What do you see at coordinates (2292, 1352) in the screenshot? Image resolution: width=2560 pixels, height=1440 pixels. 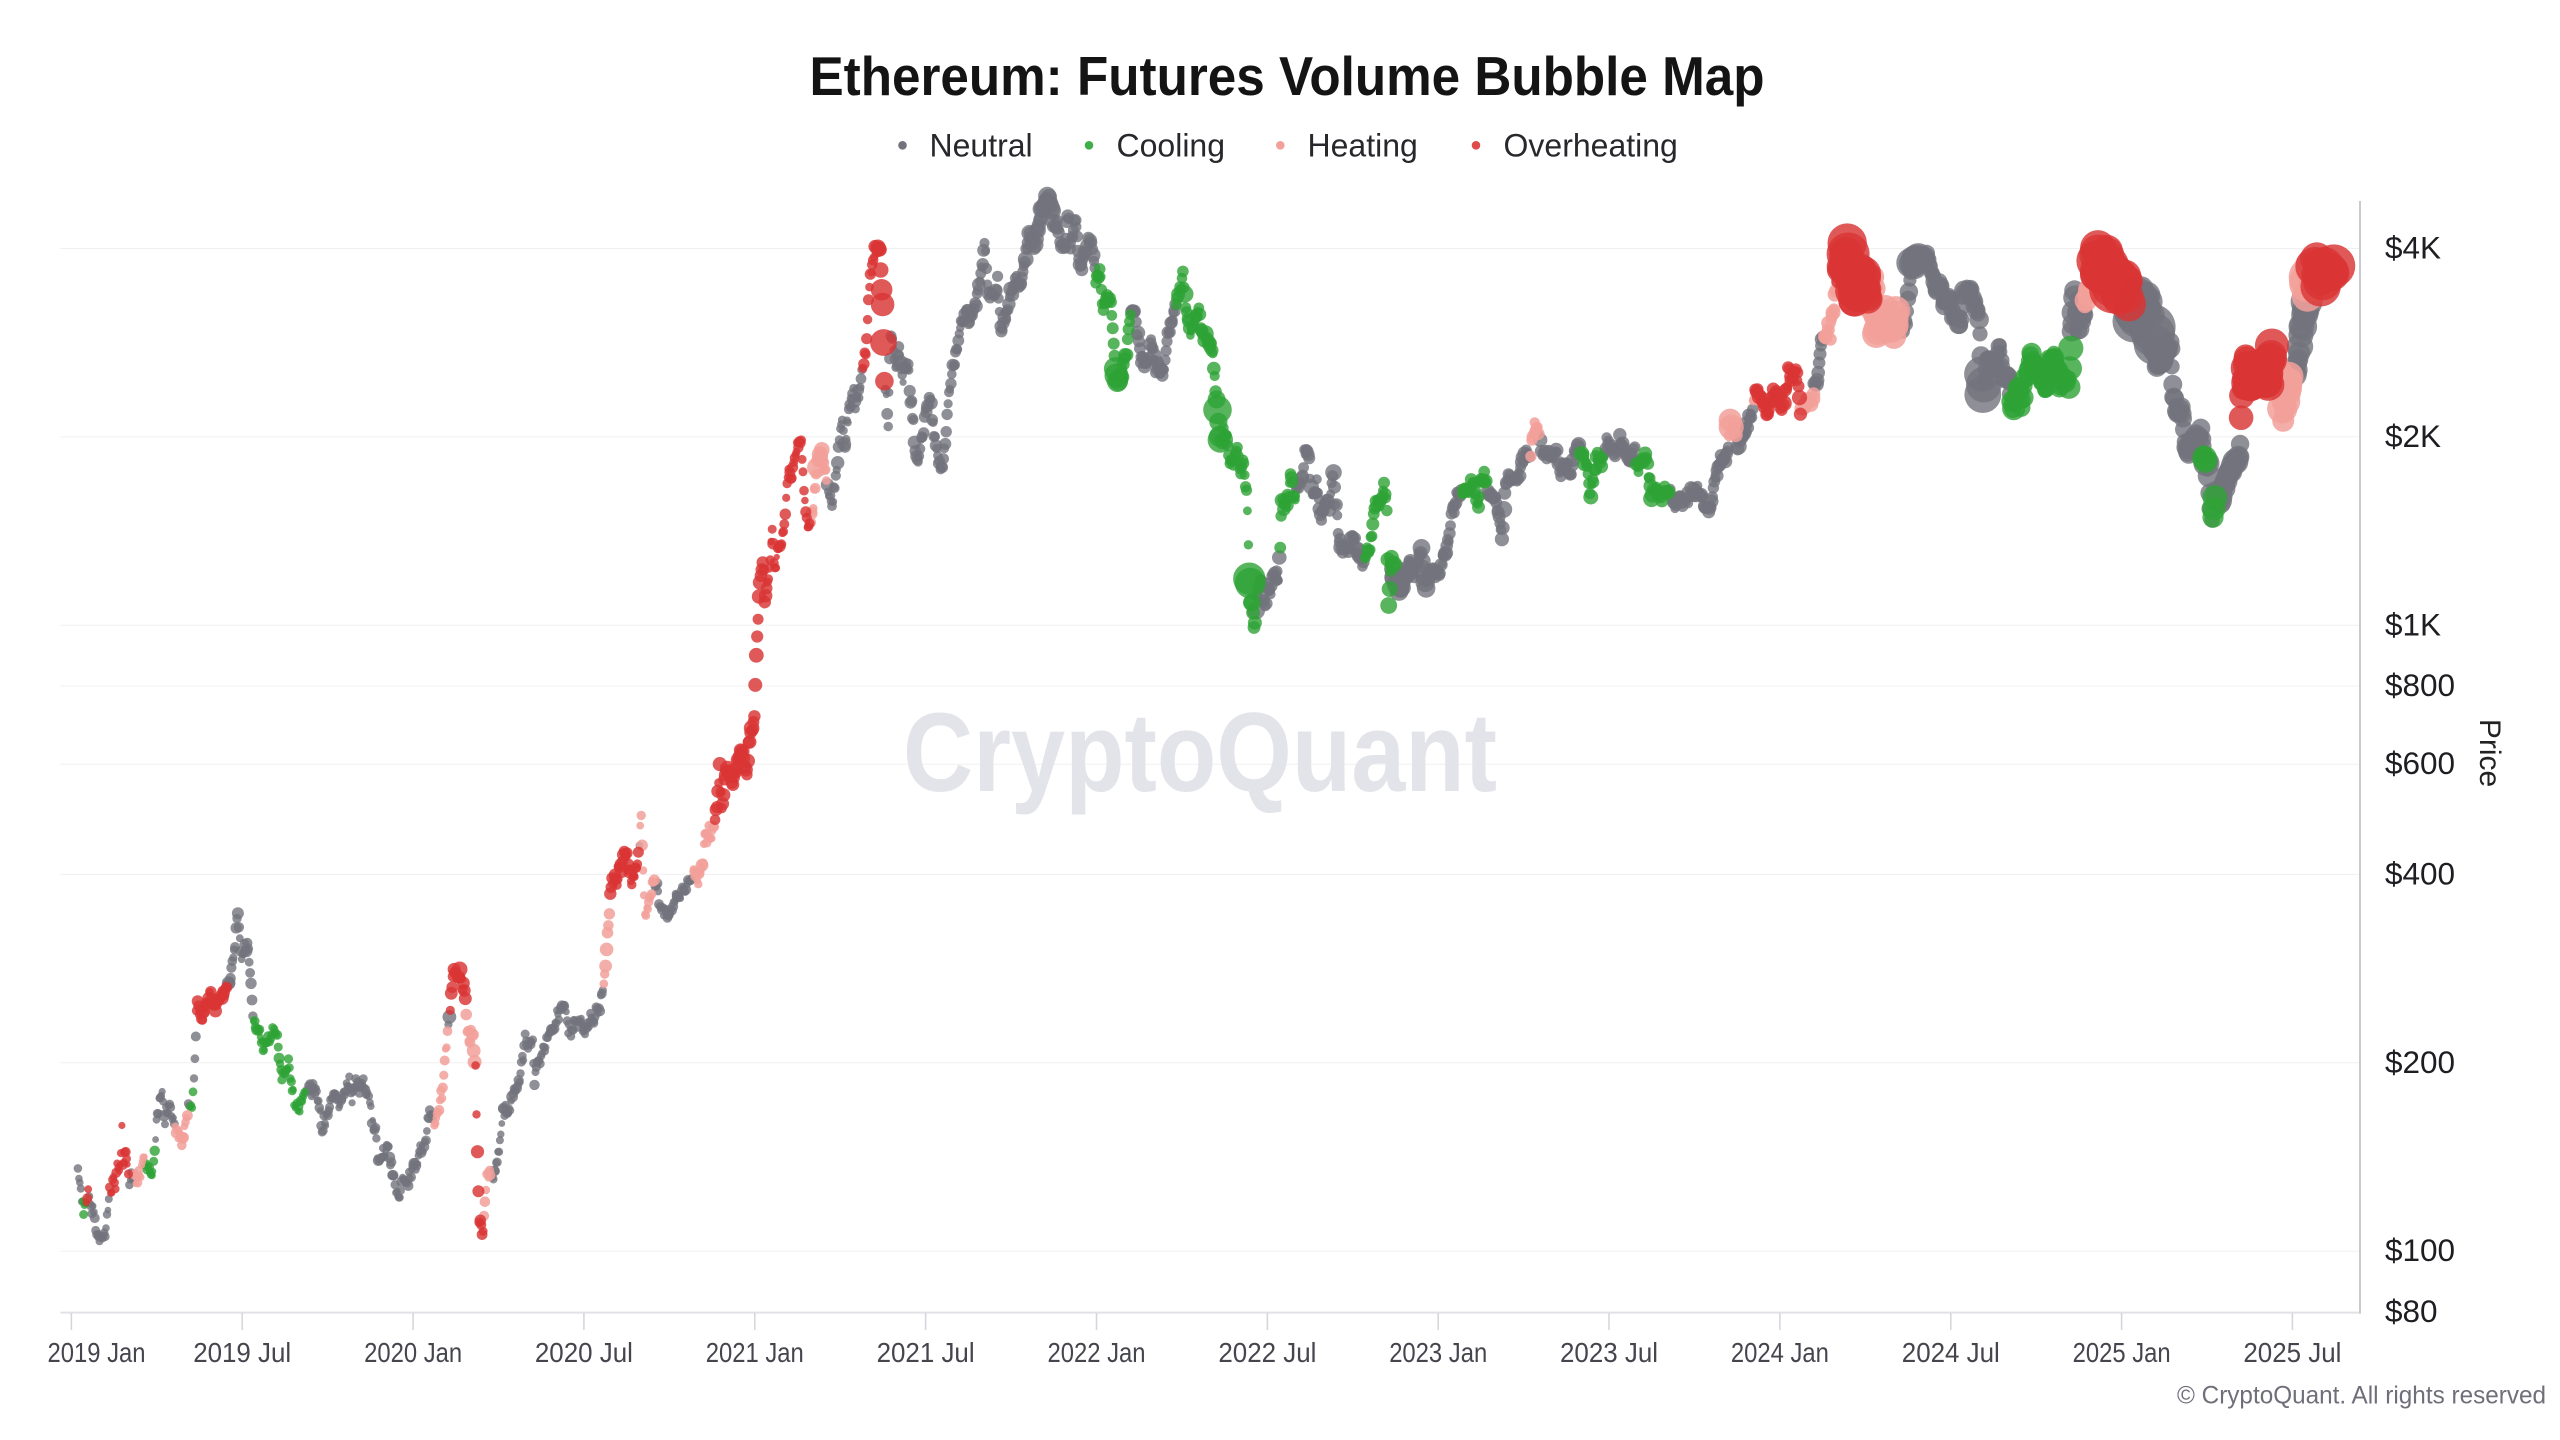 I see `svg-text: 2025 Jul` at bounding box center [2292, 1352].